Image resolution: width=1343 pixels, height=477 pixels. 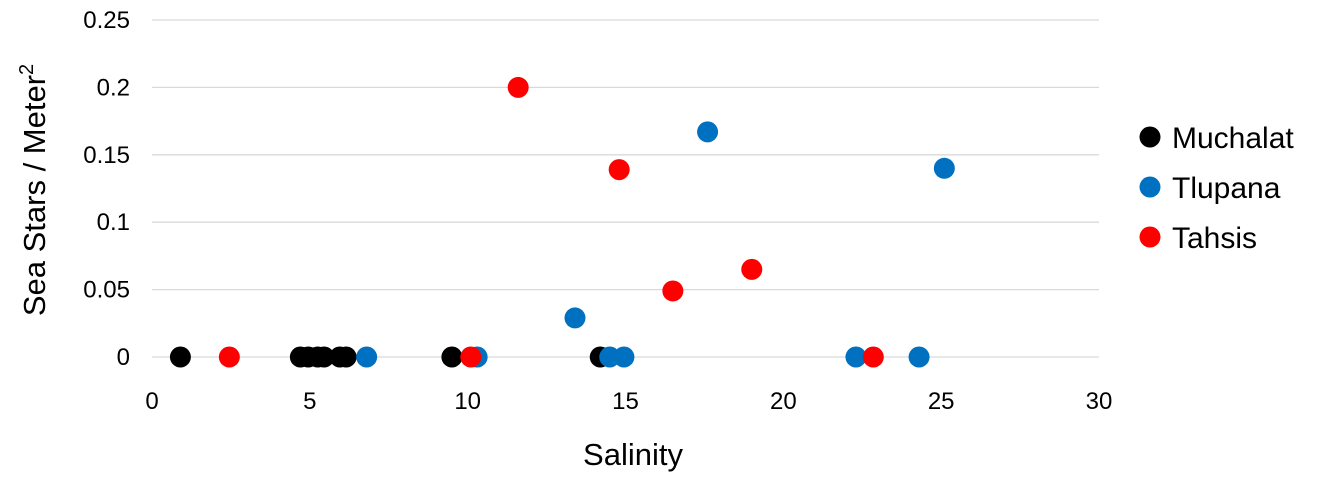 I want to click on legend: Muchalat Tlupana Tahsis, so click(x=1216, y=188).